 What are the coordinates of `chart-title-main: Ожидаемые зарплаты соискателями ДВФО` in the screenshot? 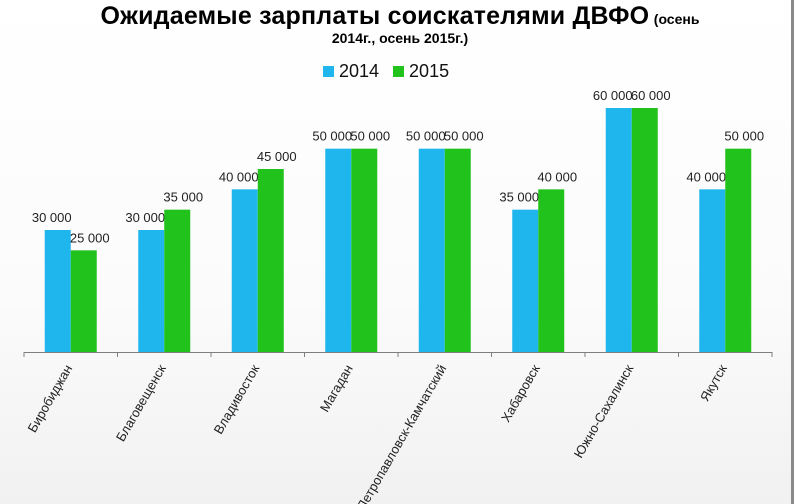 It's located at (375, 16).